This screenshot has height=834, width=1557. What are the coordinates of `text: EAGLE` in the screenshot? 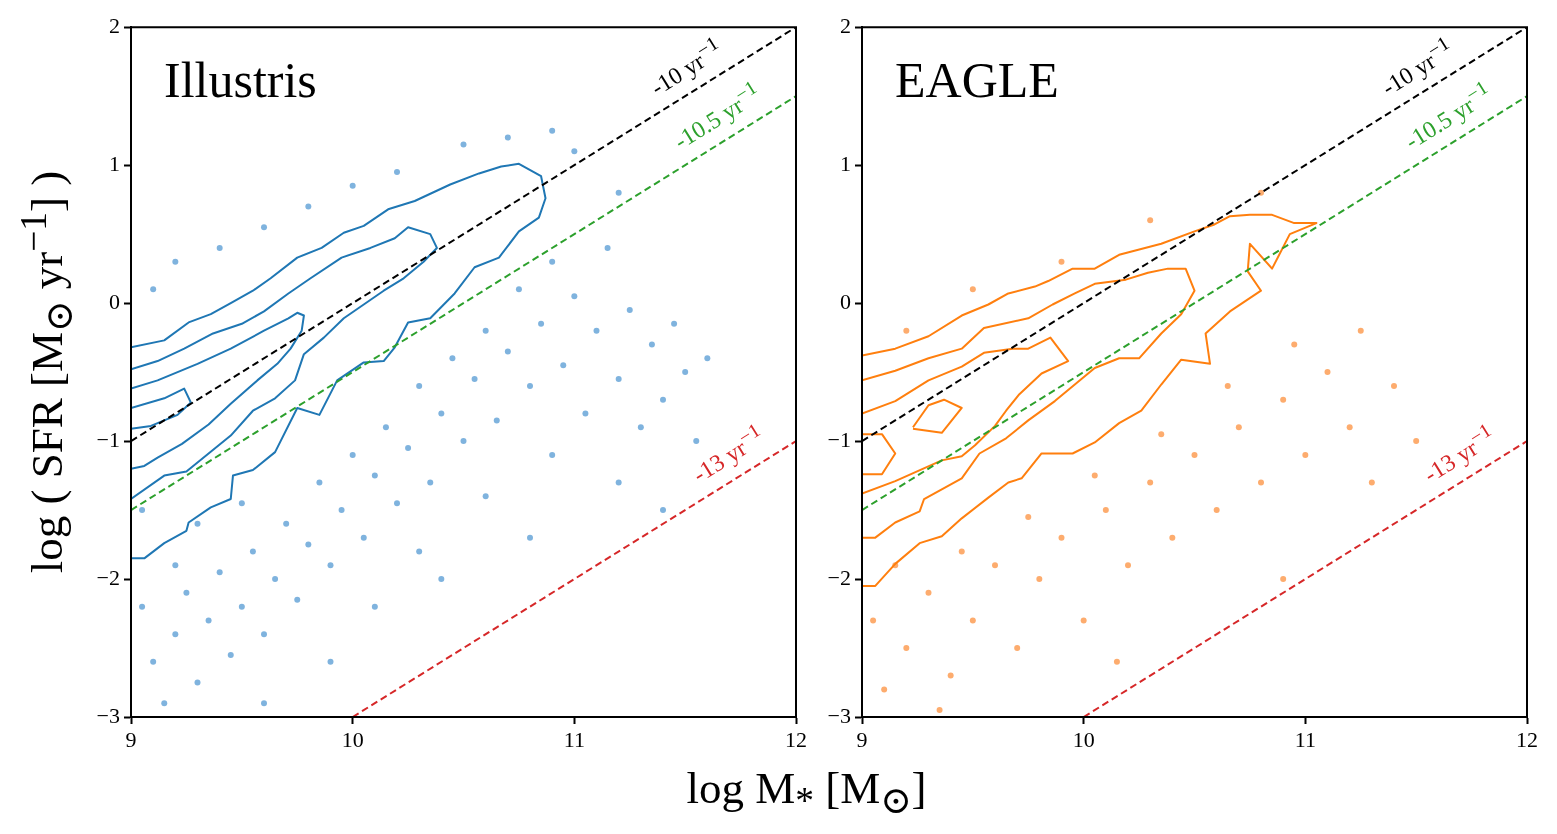 It's located at (977, 80).